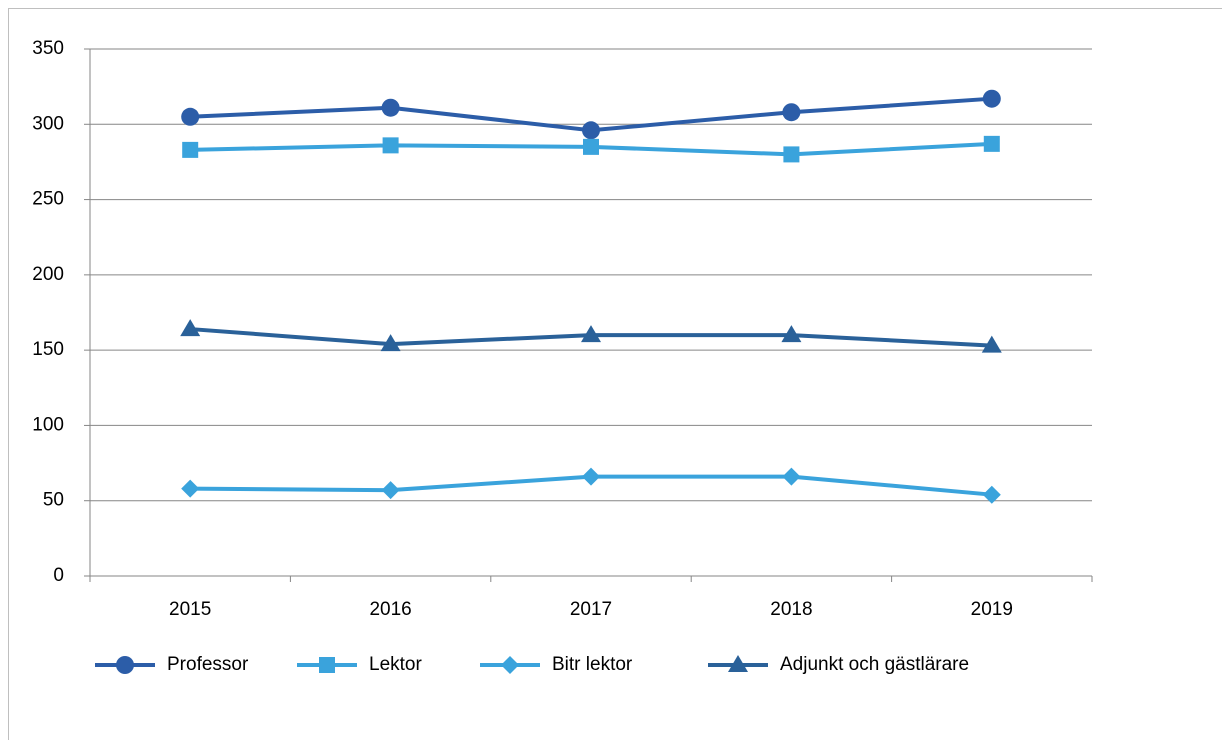  What do you see at coordinates (48, 123) in the screenshot?
I see `y-tick-label: 300` at bounding box center [48, 123].